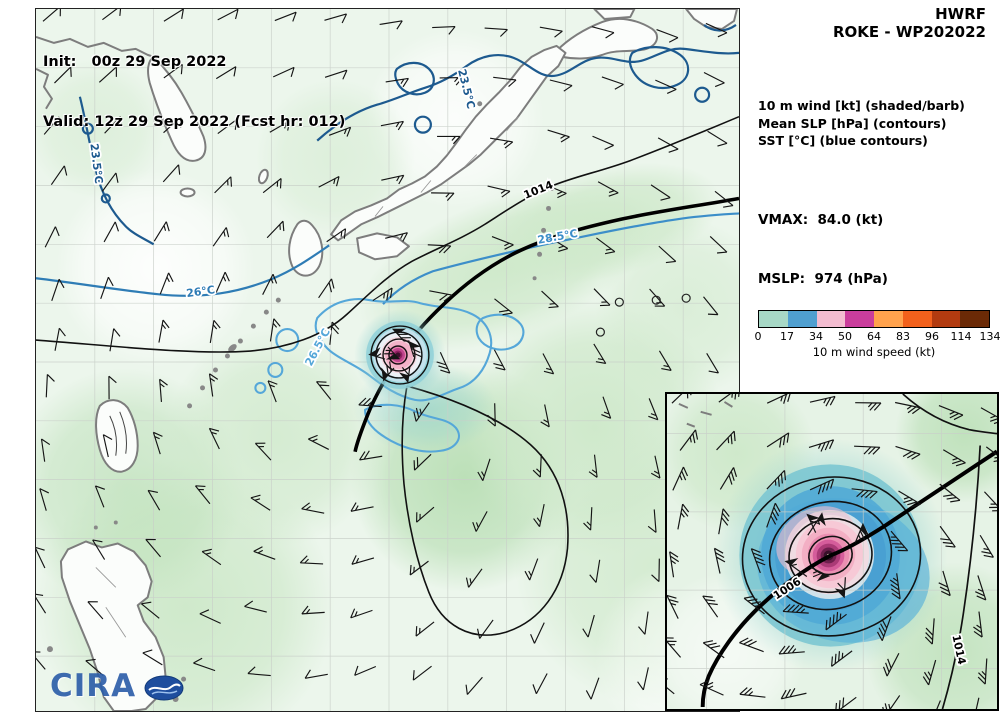 This screenshot has height=722, width=1000. What do you see at coordinates (118, 433) in the screenshot?
I see `taiwan-terrain` at bounding box center [118, 433].